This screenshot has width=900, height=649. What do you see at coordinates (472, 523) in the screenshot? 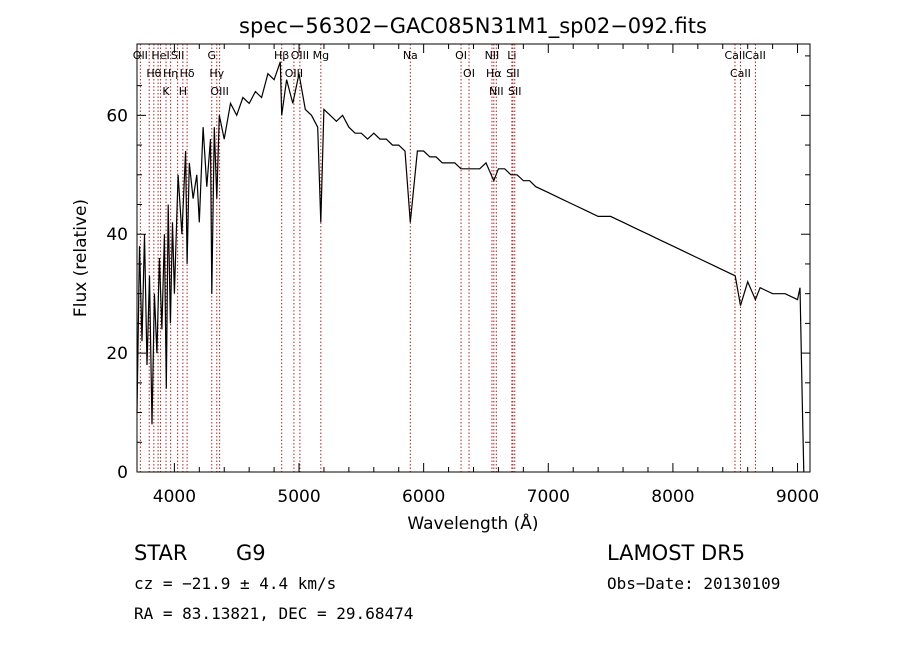
I see `x-axis-label: Wavelength (Å)` at bounding box center [472, 523].